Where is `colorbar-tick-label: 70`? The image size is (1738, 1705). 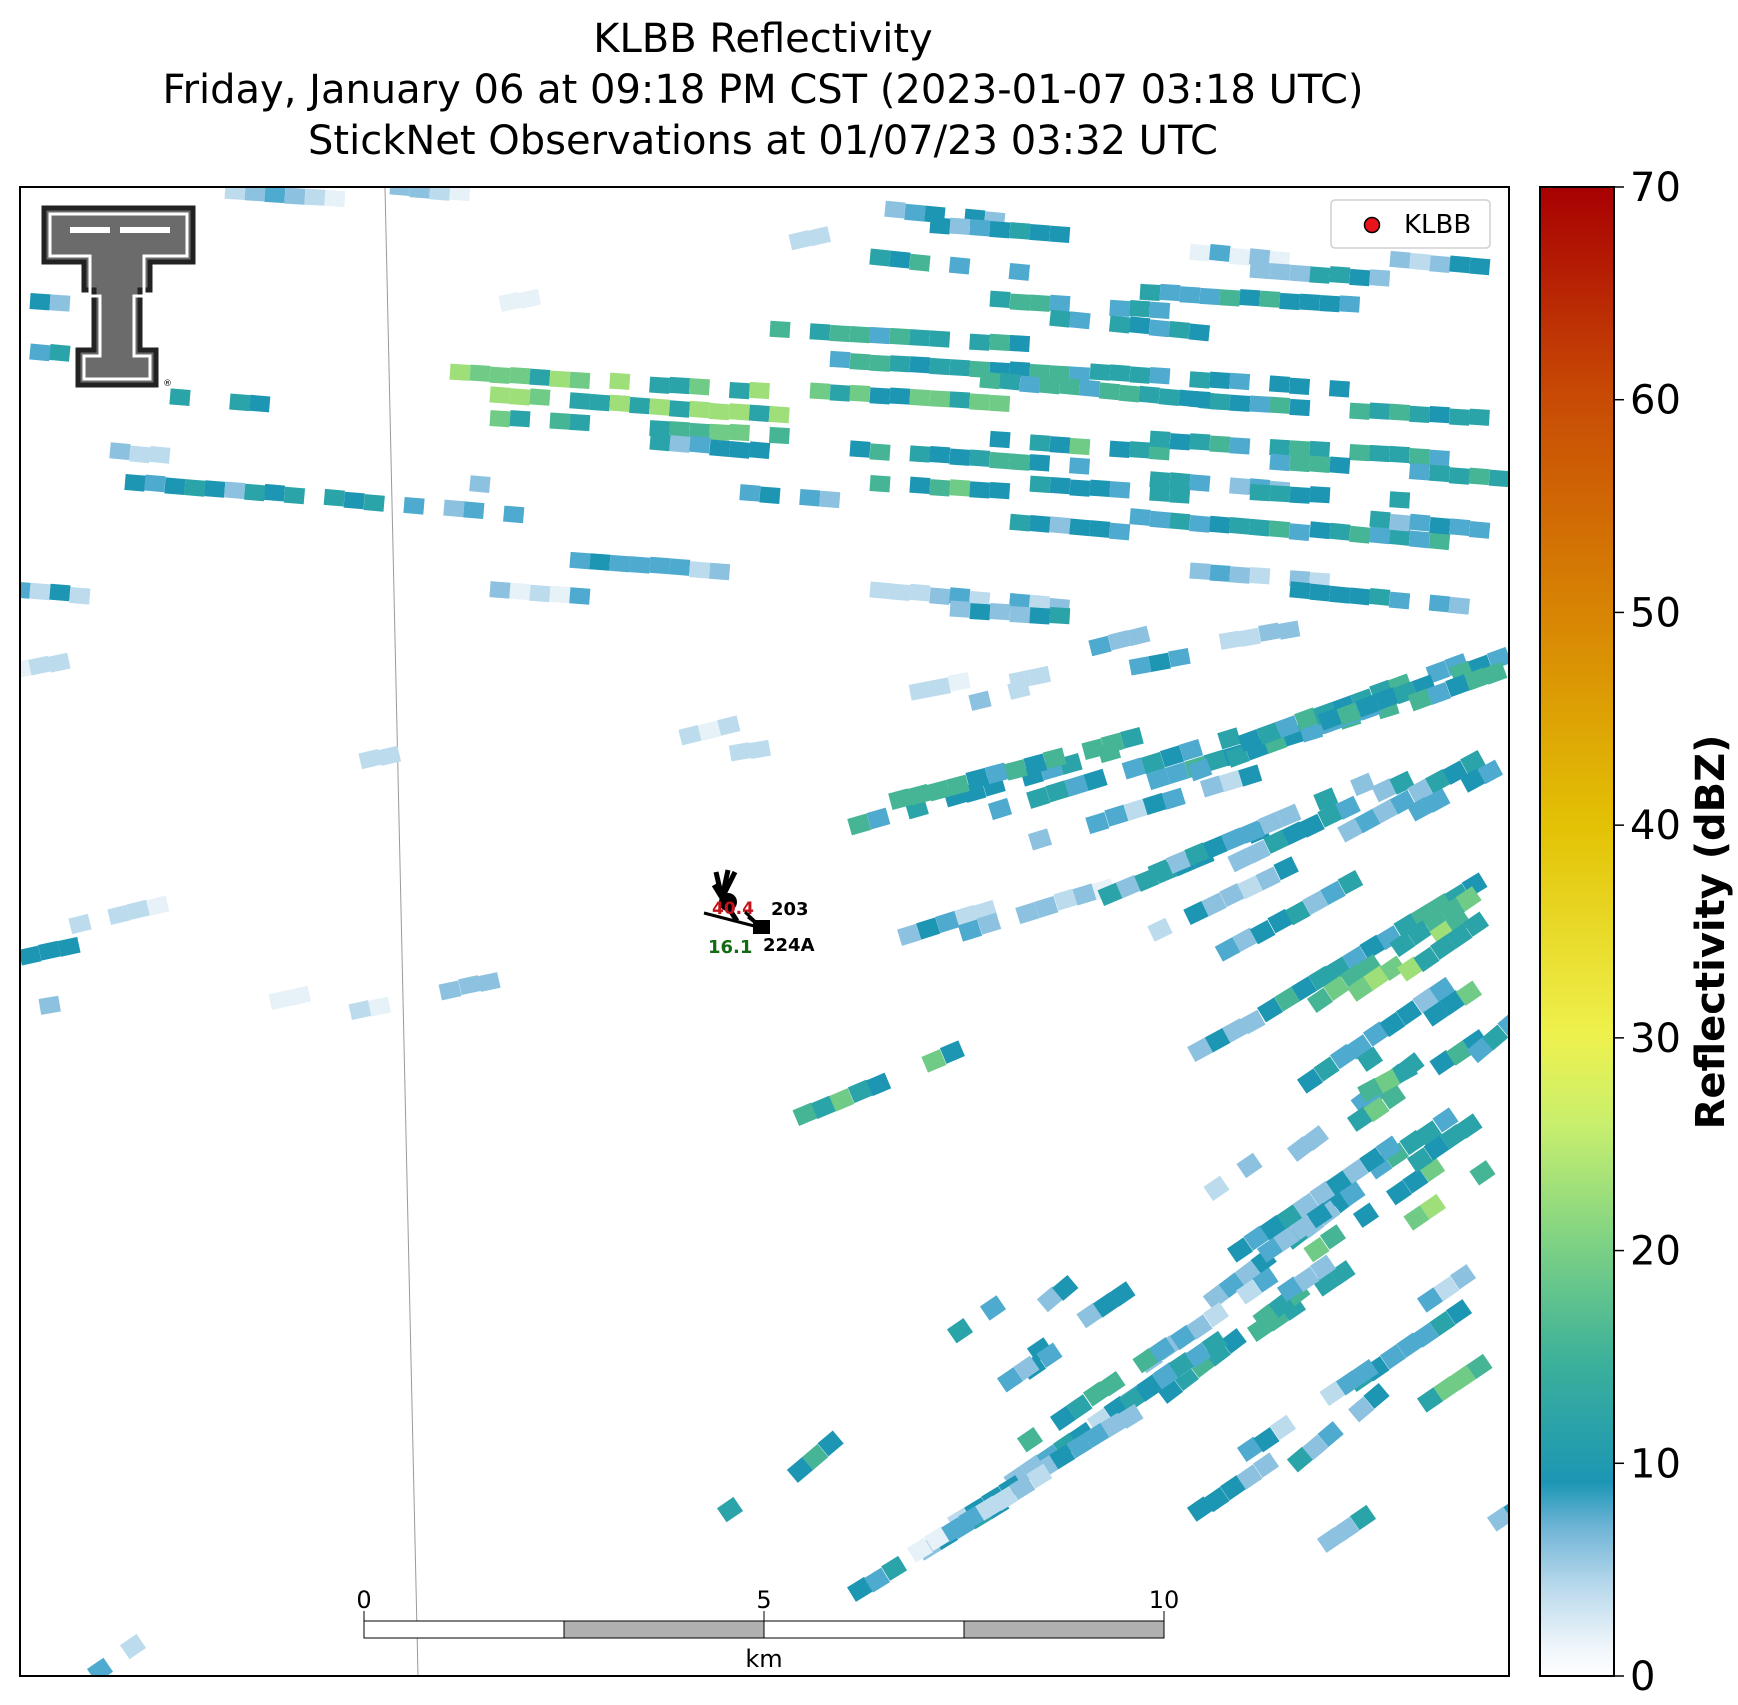
colorbar-tick-label: 70 is located at coordinates (1655, 188).